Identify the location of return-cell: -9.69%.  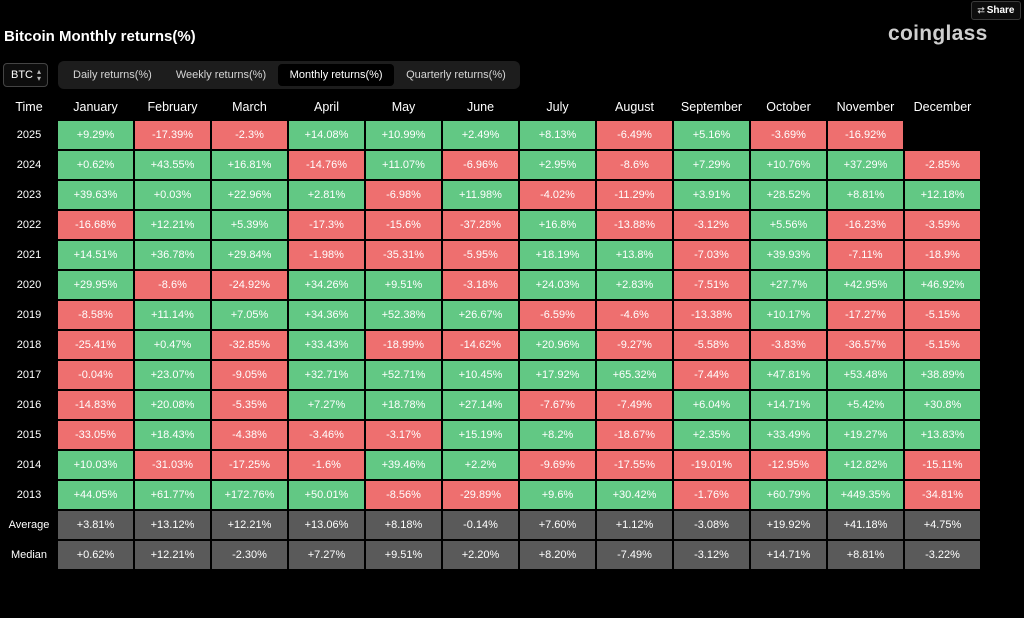
(557, 465).